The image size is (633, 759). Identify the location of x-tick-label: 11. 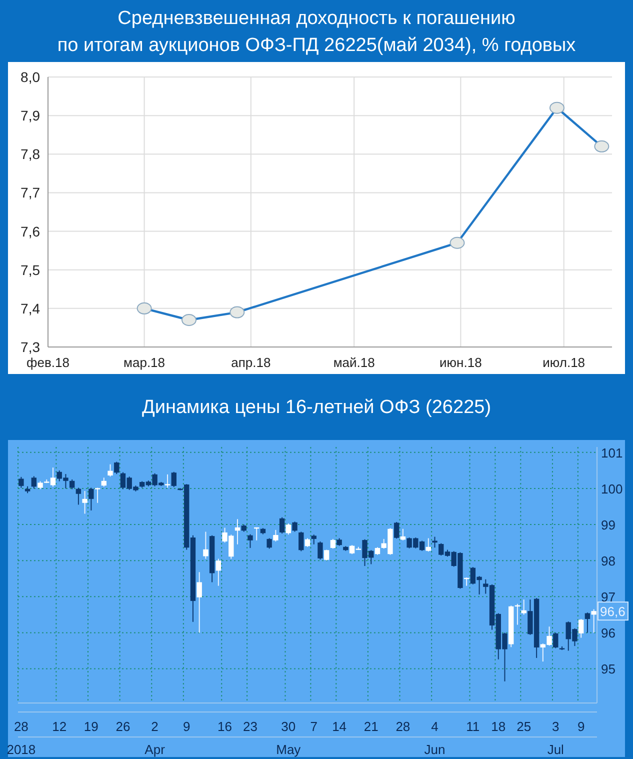
(473, 726).